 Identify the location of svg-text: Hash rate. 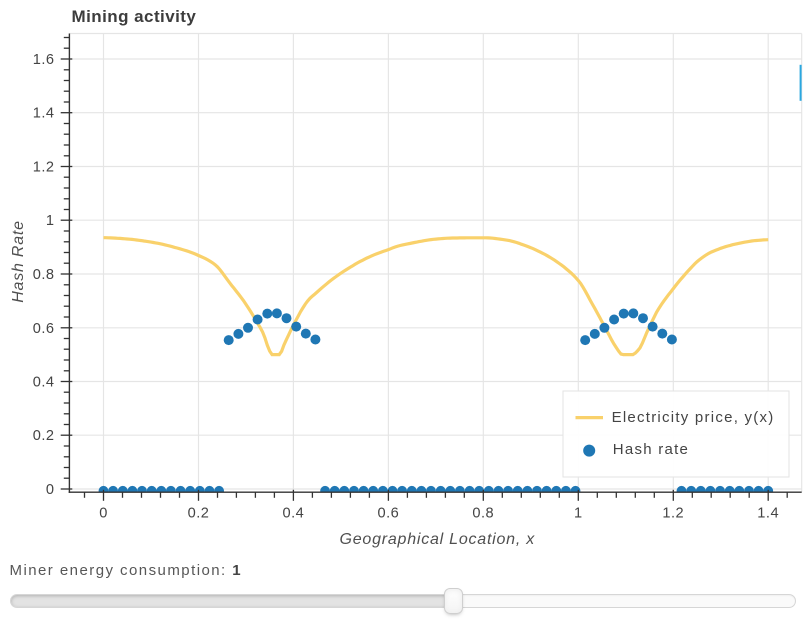
(651, 449).